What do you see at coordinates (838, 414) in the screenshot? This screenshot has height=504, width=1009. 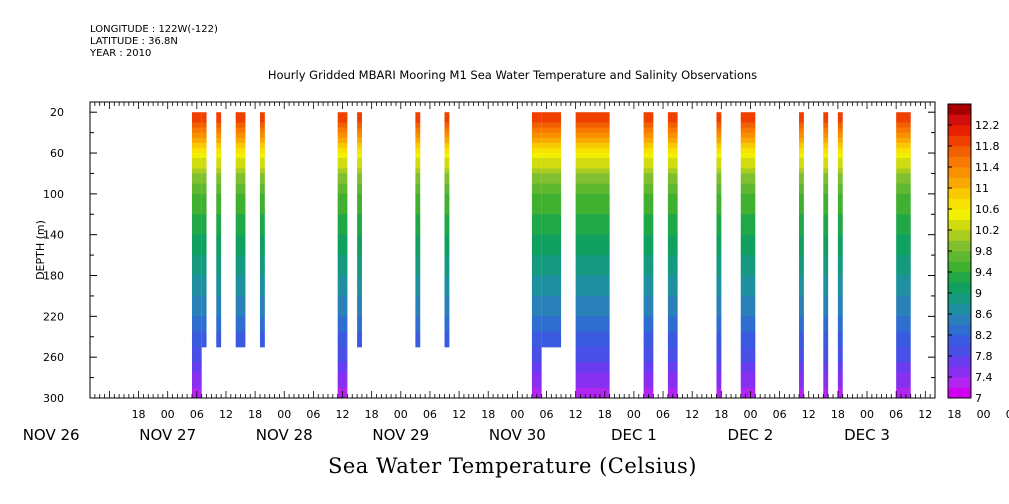 I see `x-tick-label: 18` at bounding box center [838, 414].